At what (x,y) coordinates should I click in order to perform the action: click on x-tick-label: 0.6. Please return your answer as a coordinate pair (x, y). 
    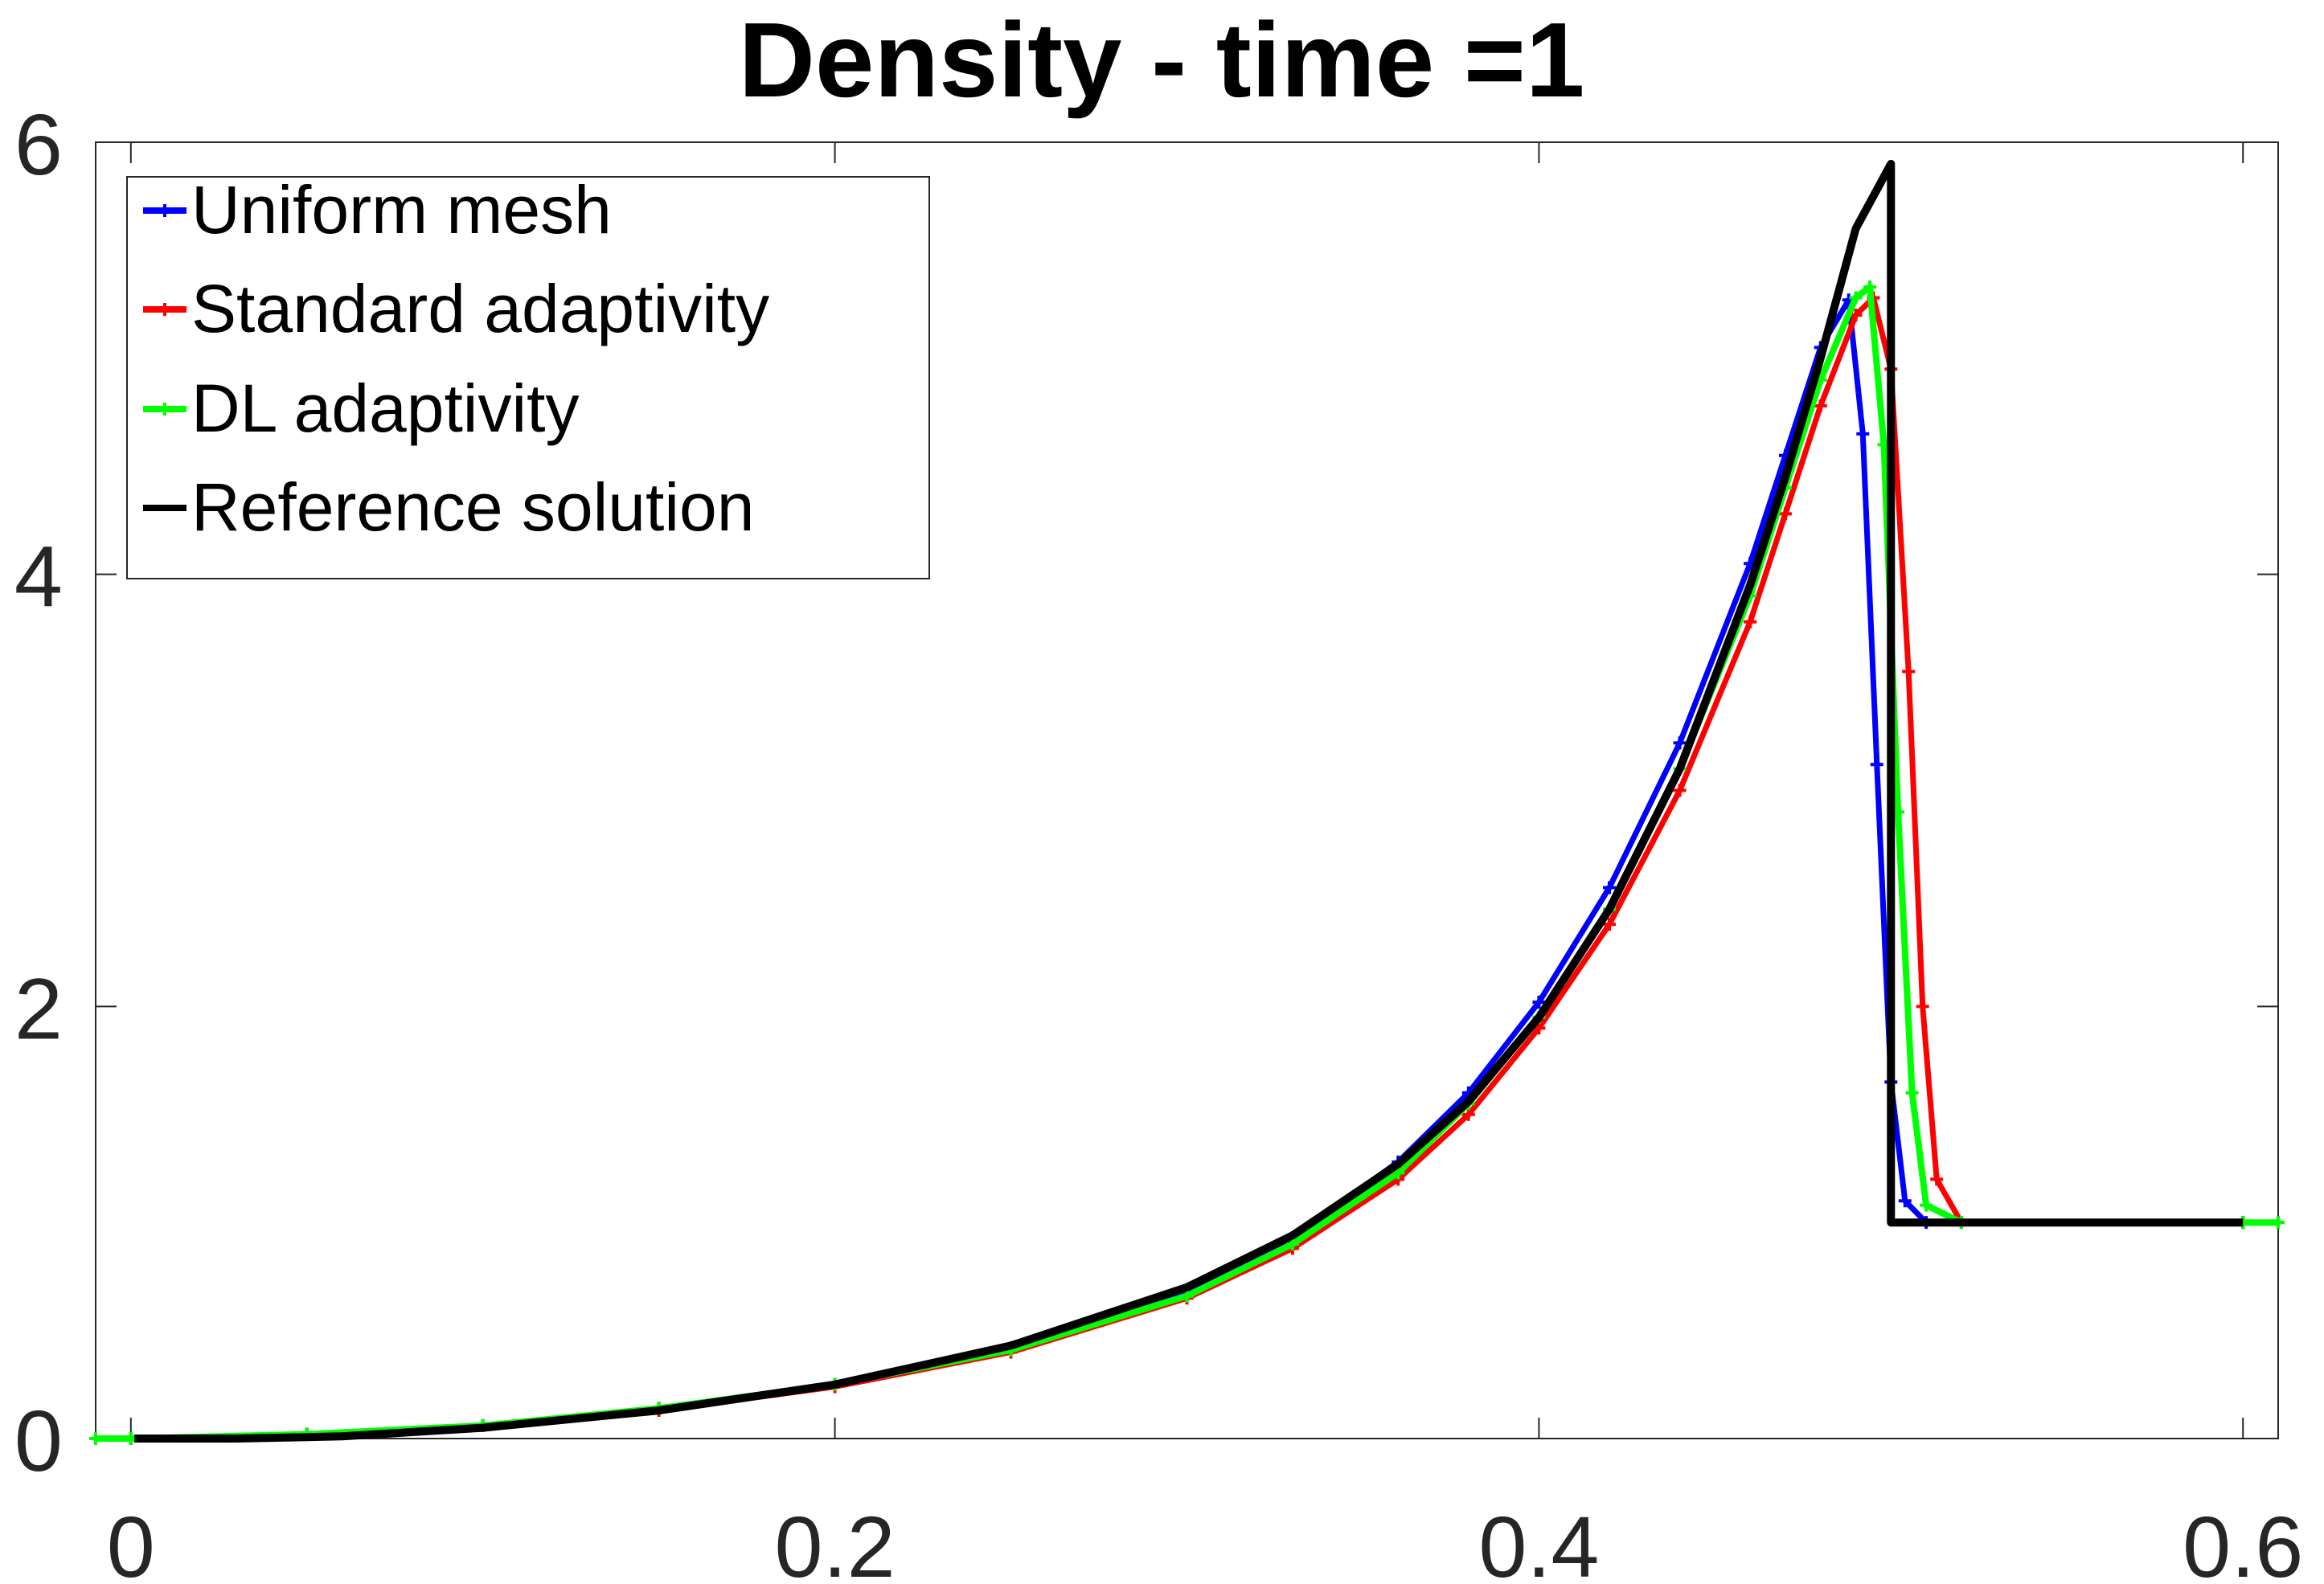
    Looking at the image, I should click on (2243, 1541).